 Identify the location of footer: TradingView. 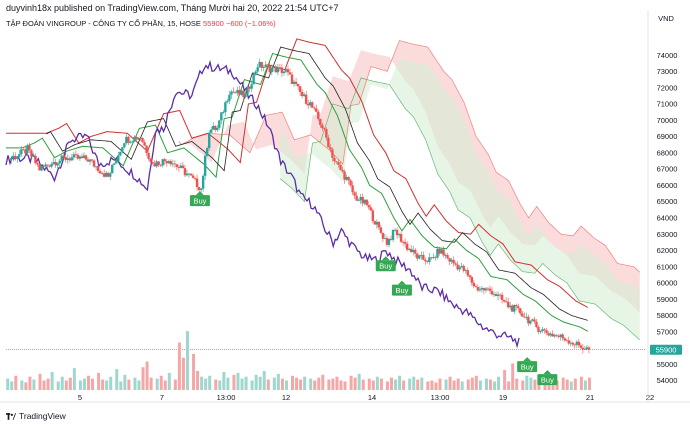
(36, 416).